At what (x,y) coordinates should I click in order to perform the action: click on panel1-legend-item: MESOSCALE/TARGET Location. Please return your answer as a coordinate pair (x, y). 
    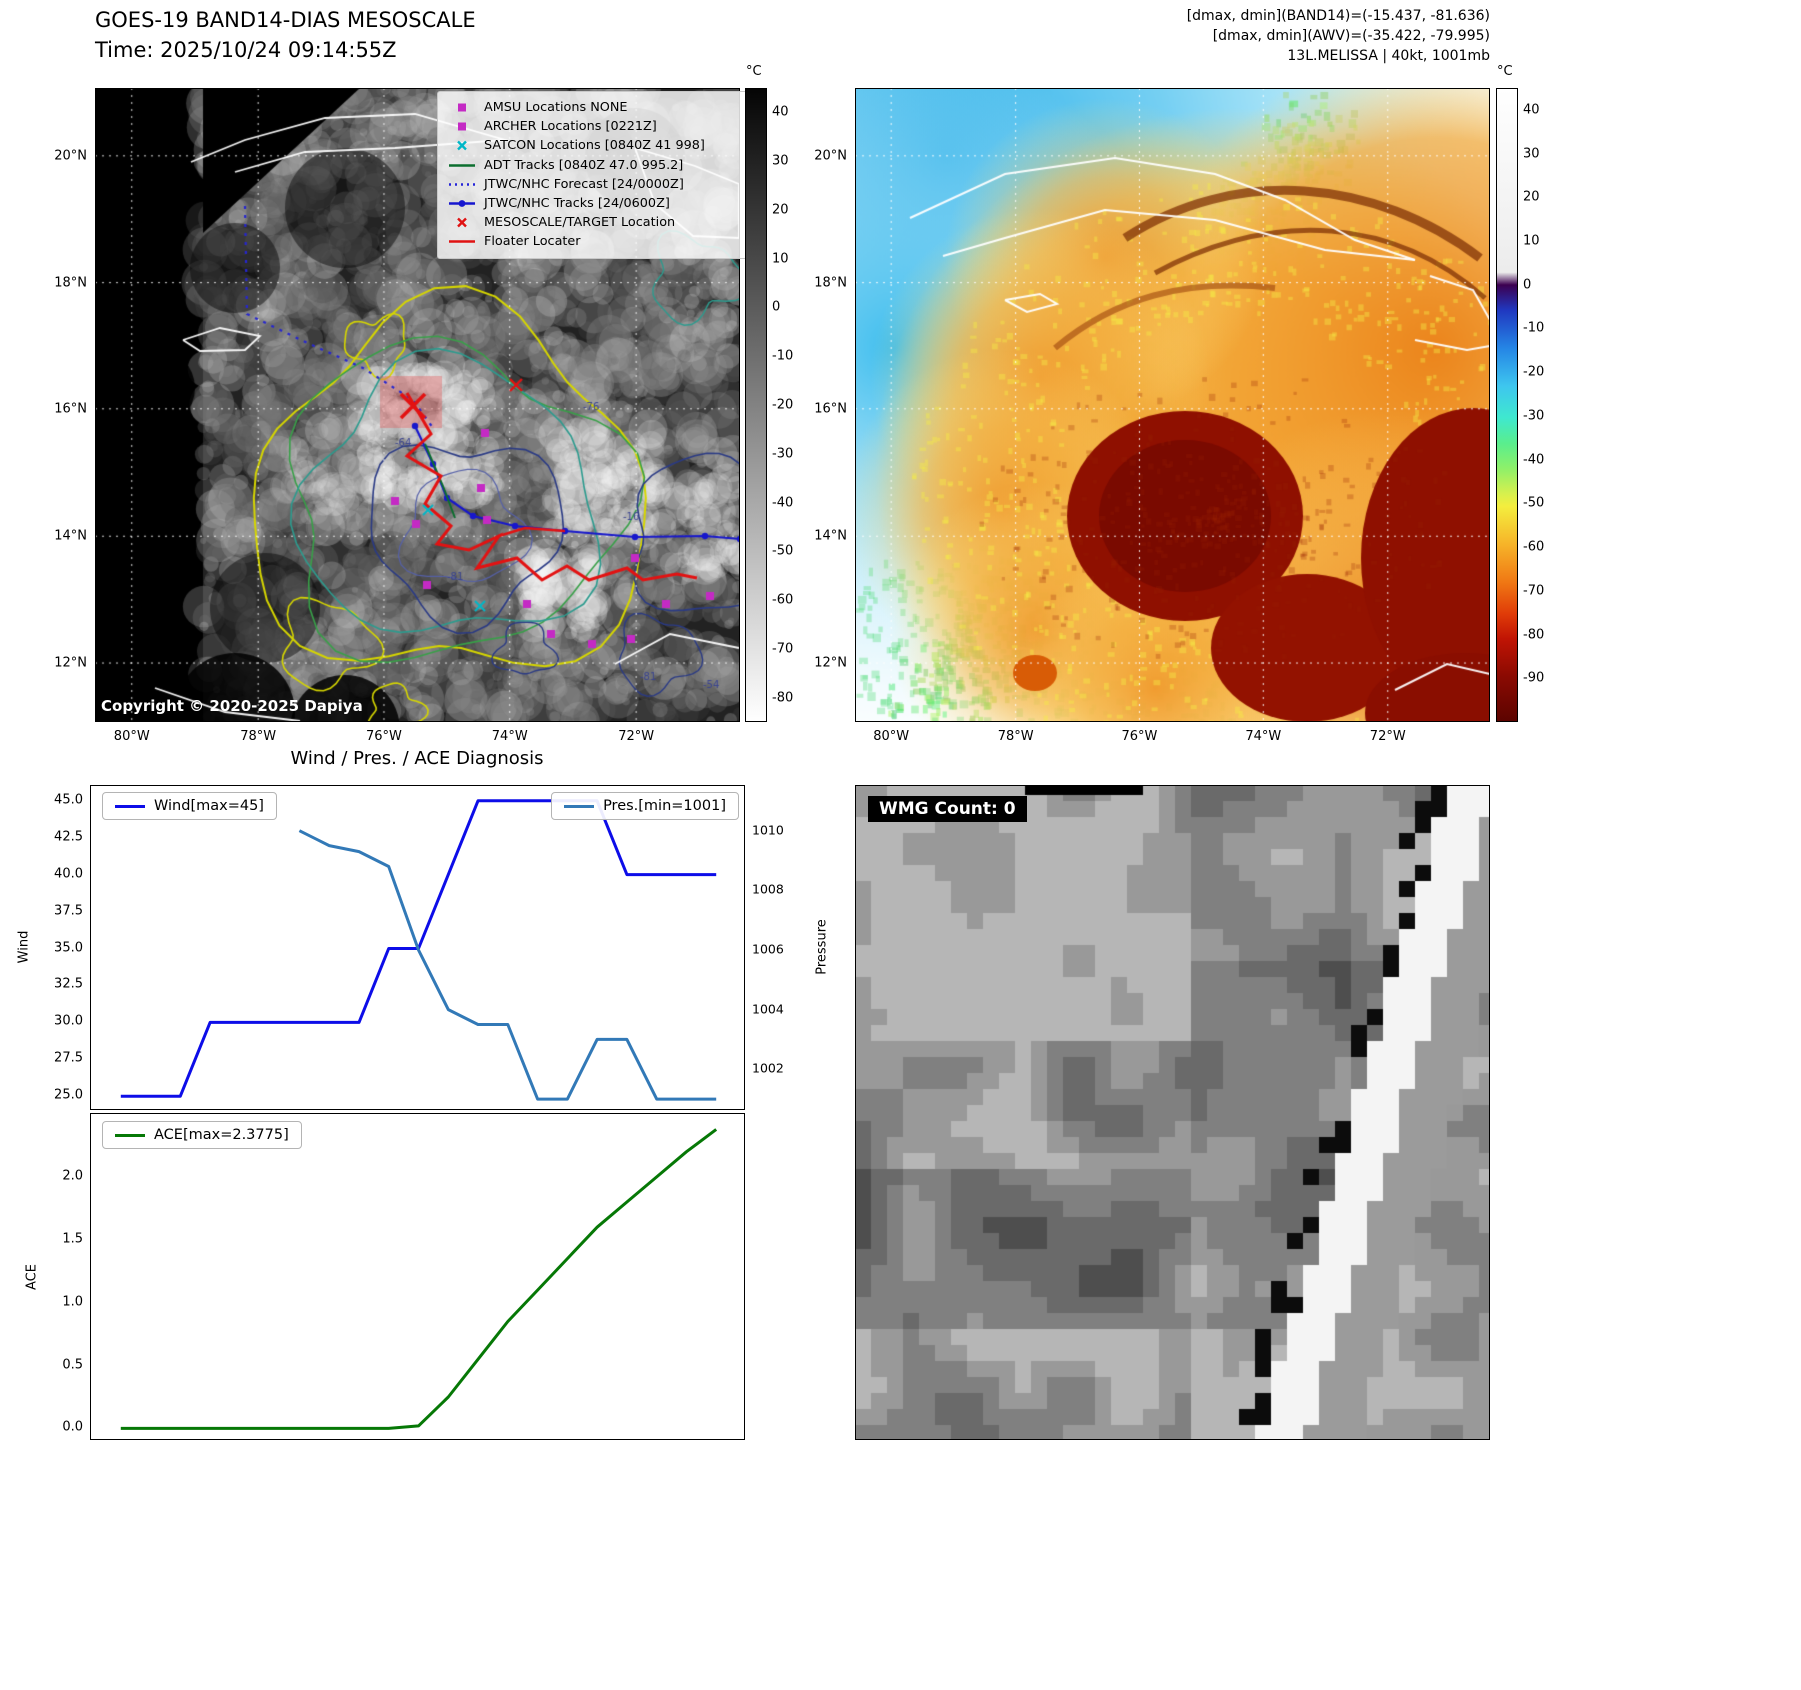
    Looking at the image, I should click on (597, 222).